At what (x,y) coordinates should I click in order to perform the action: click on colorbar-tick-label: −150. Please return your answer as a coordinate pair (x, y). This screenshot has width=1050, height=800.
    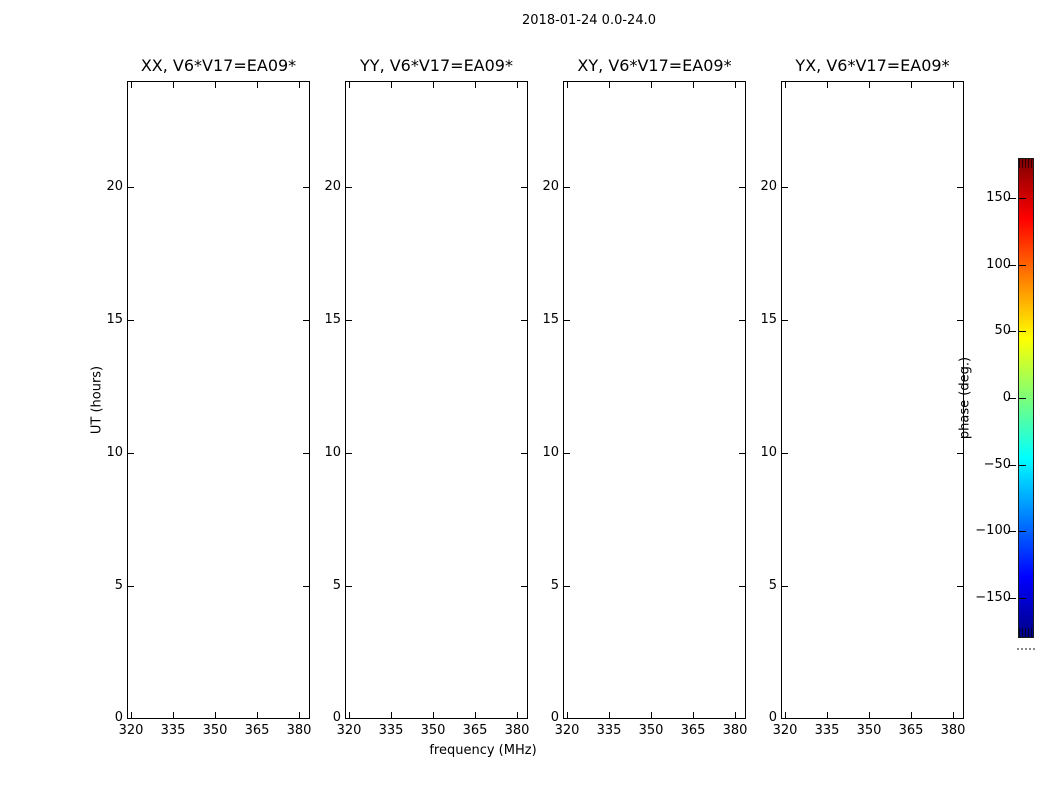
    Looking at the image, I should click on (993, 597).